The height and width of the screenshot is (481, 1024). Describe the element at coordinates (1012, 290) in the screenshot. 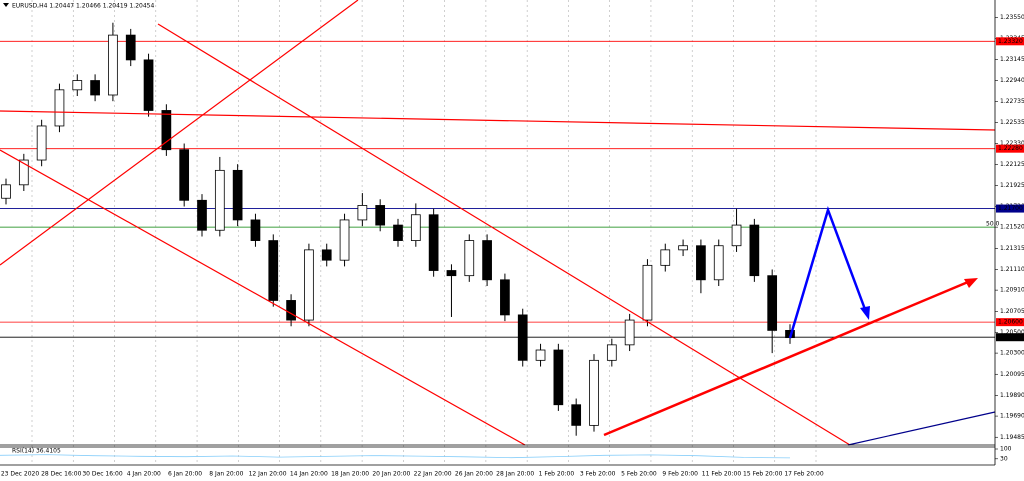

I see `y-tick-label: 1.20910` at that location.